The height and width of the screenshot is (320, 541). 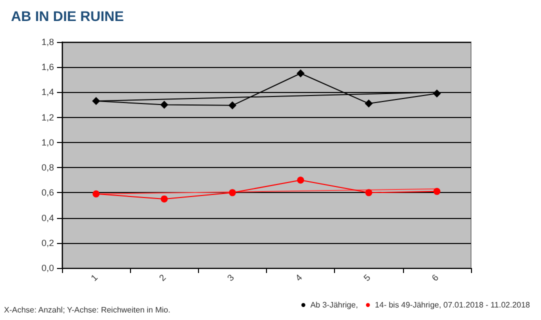 What do you see at coordinates (47, 217) in the screenshot?
I see `y-tick-label: 0,4` at bounding box center [47, 217].